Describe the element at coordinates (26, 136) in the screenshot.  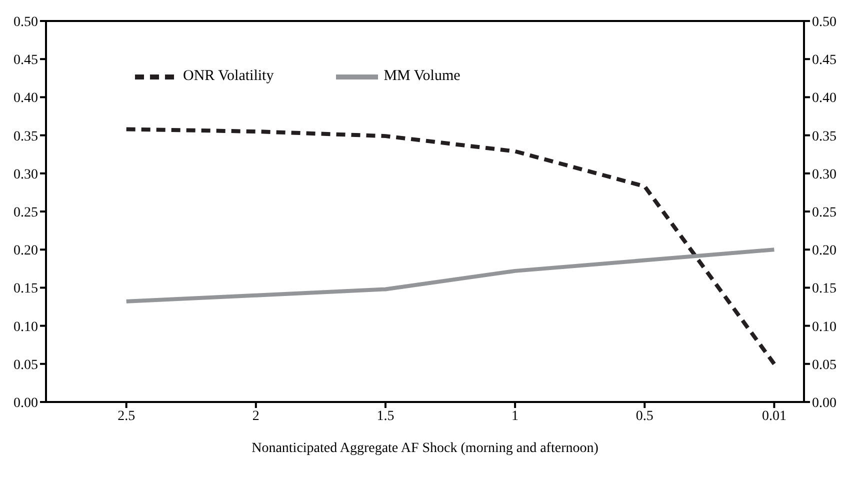
I see `y-tick-label: 0.35` at that location.